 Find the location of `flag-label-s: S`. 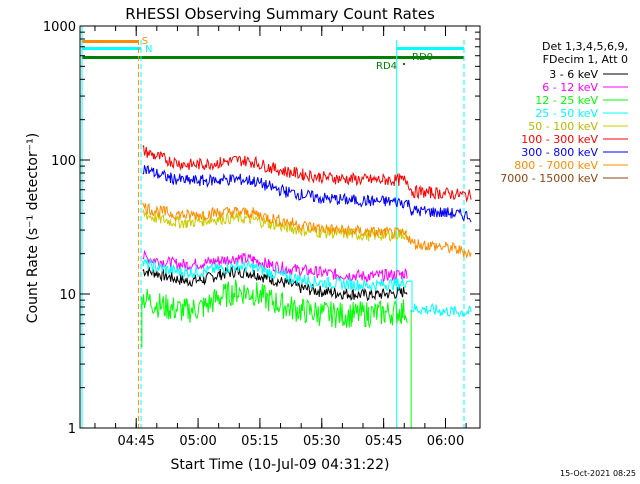

flag-label-s: S is located at coordinates (145, 41).